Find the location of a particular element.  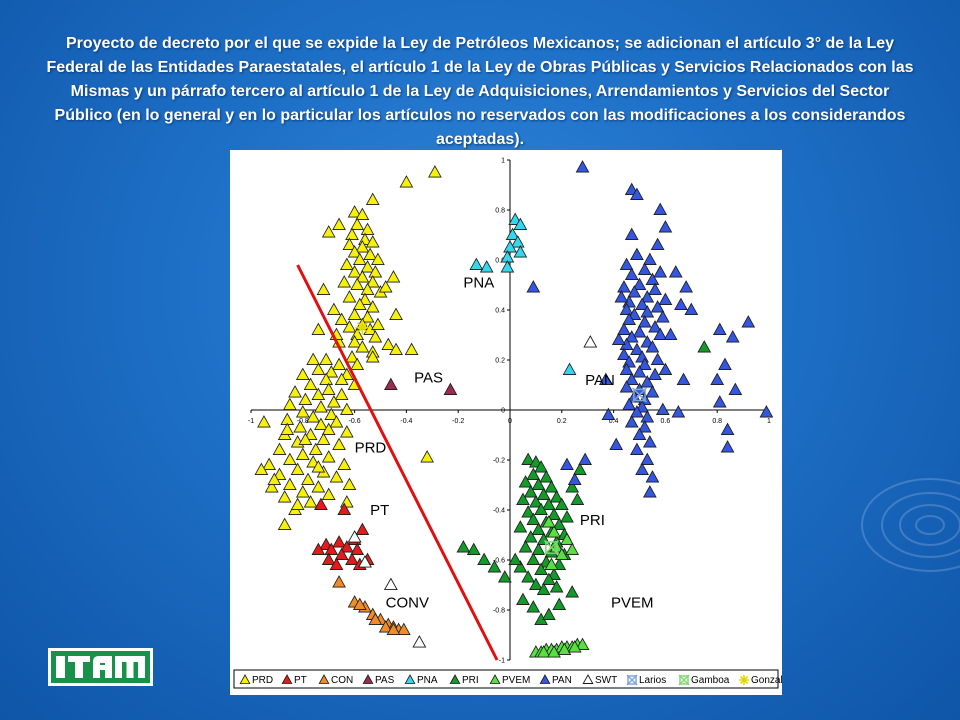

series-pas is located at coordinates (421, 386).